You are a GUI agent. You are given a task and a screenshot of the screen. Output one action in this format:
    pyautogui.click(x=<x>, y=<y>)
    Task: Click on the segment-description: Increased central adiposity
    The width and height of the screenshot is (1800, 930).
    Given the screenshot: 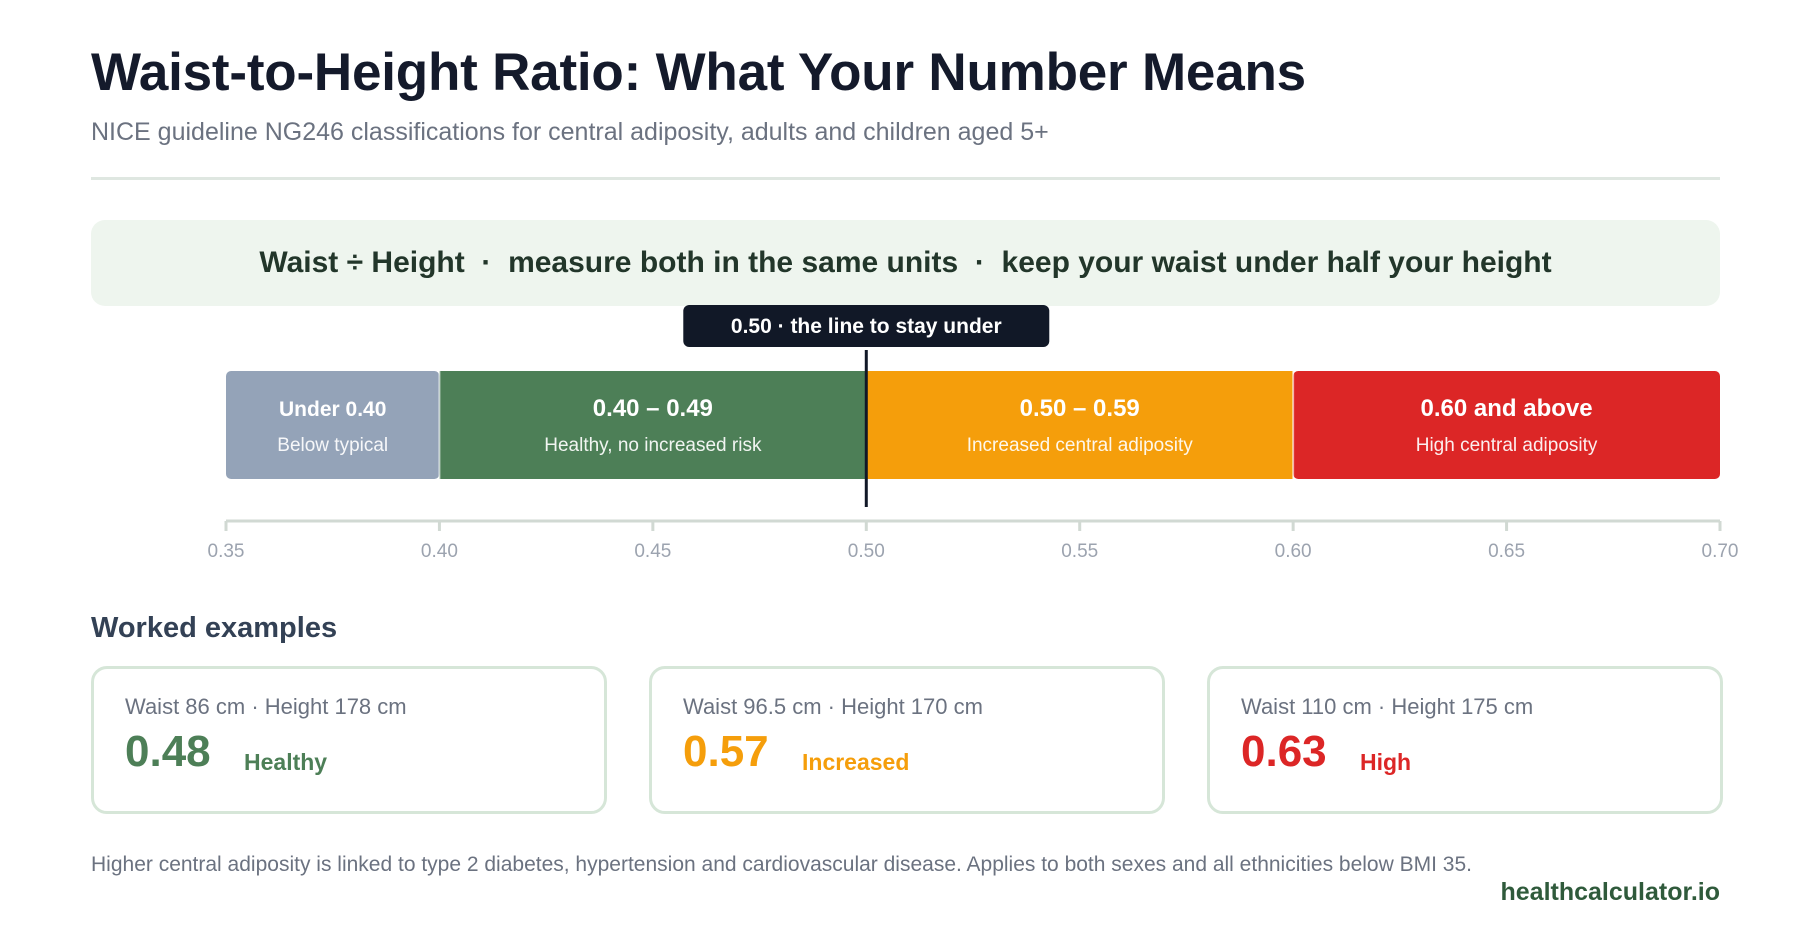 What is the action you would take?
    pyautogui.click(x=1080, y=445)
    